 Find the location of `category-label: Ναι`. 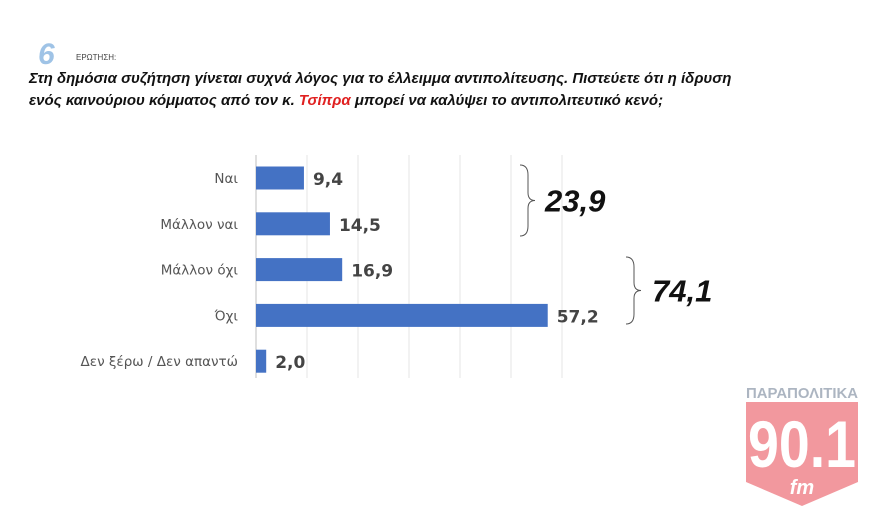

category-label: Ναι is located at coordinates (226, 179).